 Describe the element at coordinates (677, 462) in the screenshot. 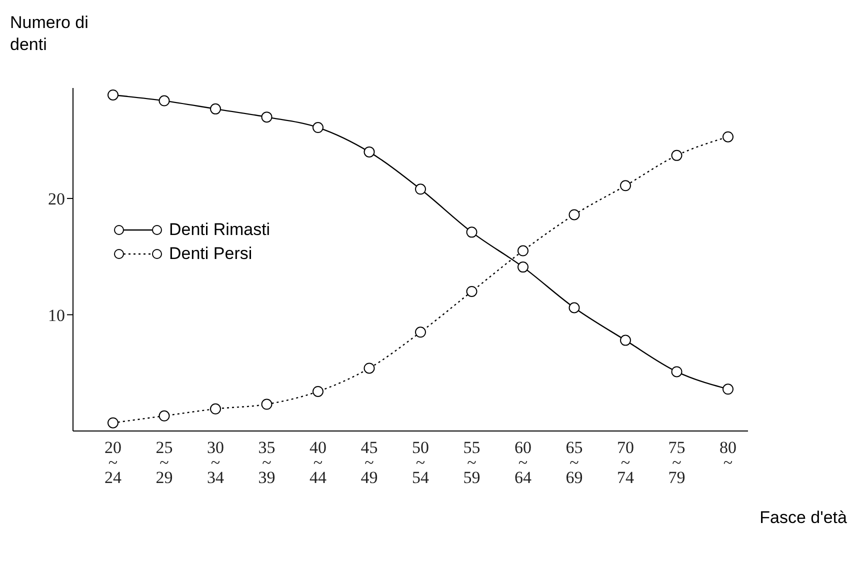

I see `x-tick-label: 75 ~ 79` at that location.